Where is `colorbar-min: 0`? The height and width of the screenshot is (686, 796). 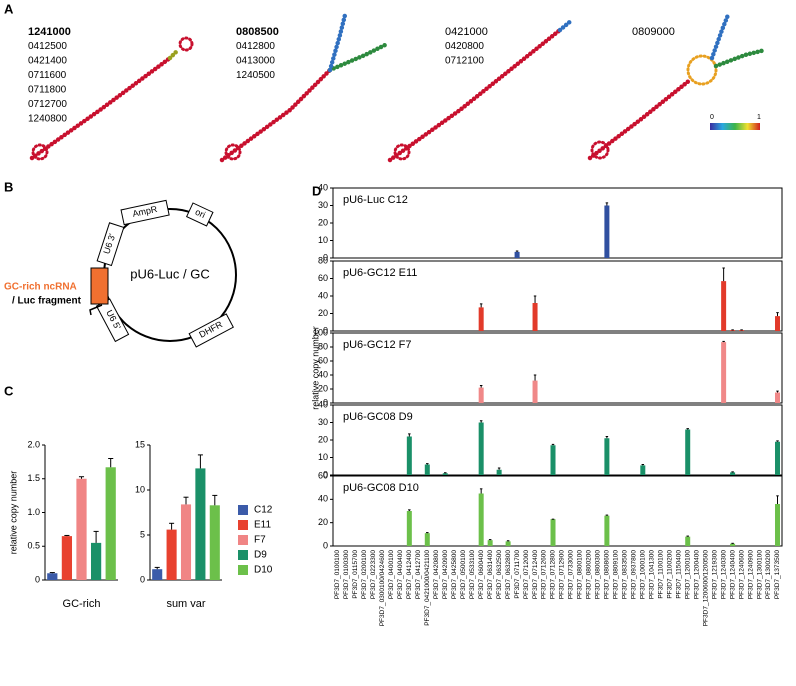 colorbar-min: 0 is located at coordinates (712, 117).